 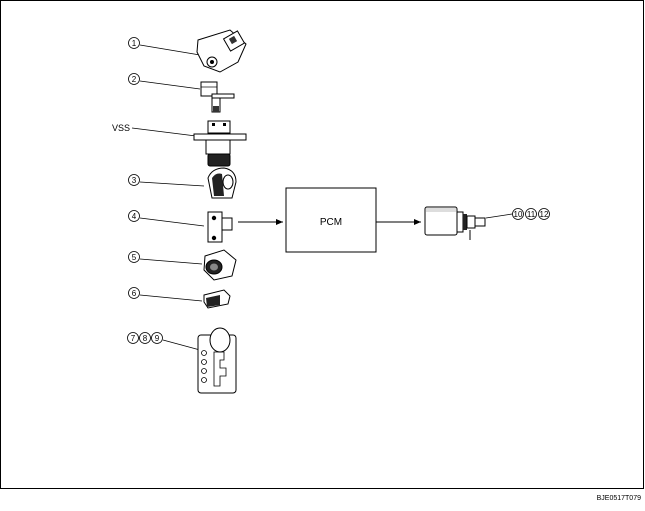 What do you see at coordinates (179, 143) in the screenshot?
I see `vss-component: VSS` at bounding box center [179, 143].